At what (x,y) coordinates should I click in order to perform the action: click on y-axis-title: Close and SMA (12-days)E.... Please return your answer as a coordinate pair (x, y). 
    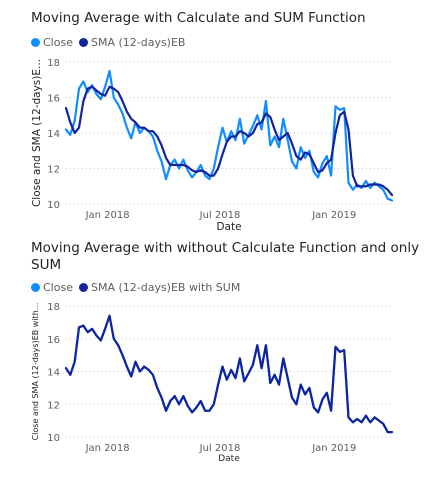
    Looking at the image, I should click on (37, 133).